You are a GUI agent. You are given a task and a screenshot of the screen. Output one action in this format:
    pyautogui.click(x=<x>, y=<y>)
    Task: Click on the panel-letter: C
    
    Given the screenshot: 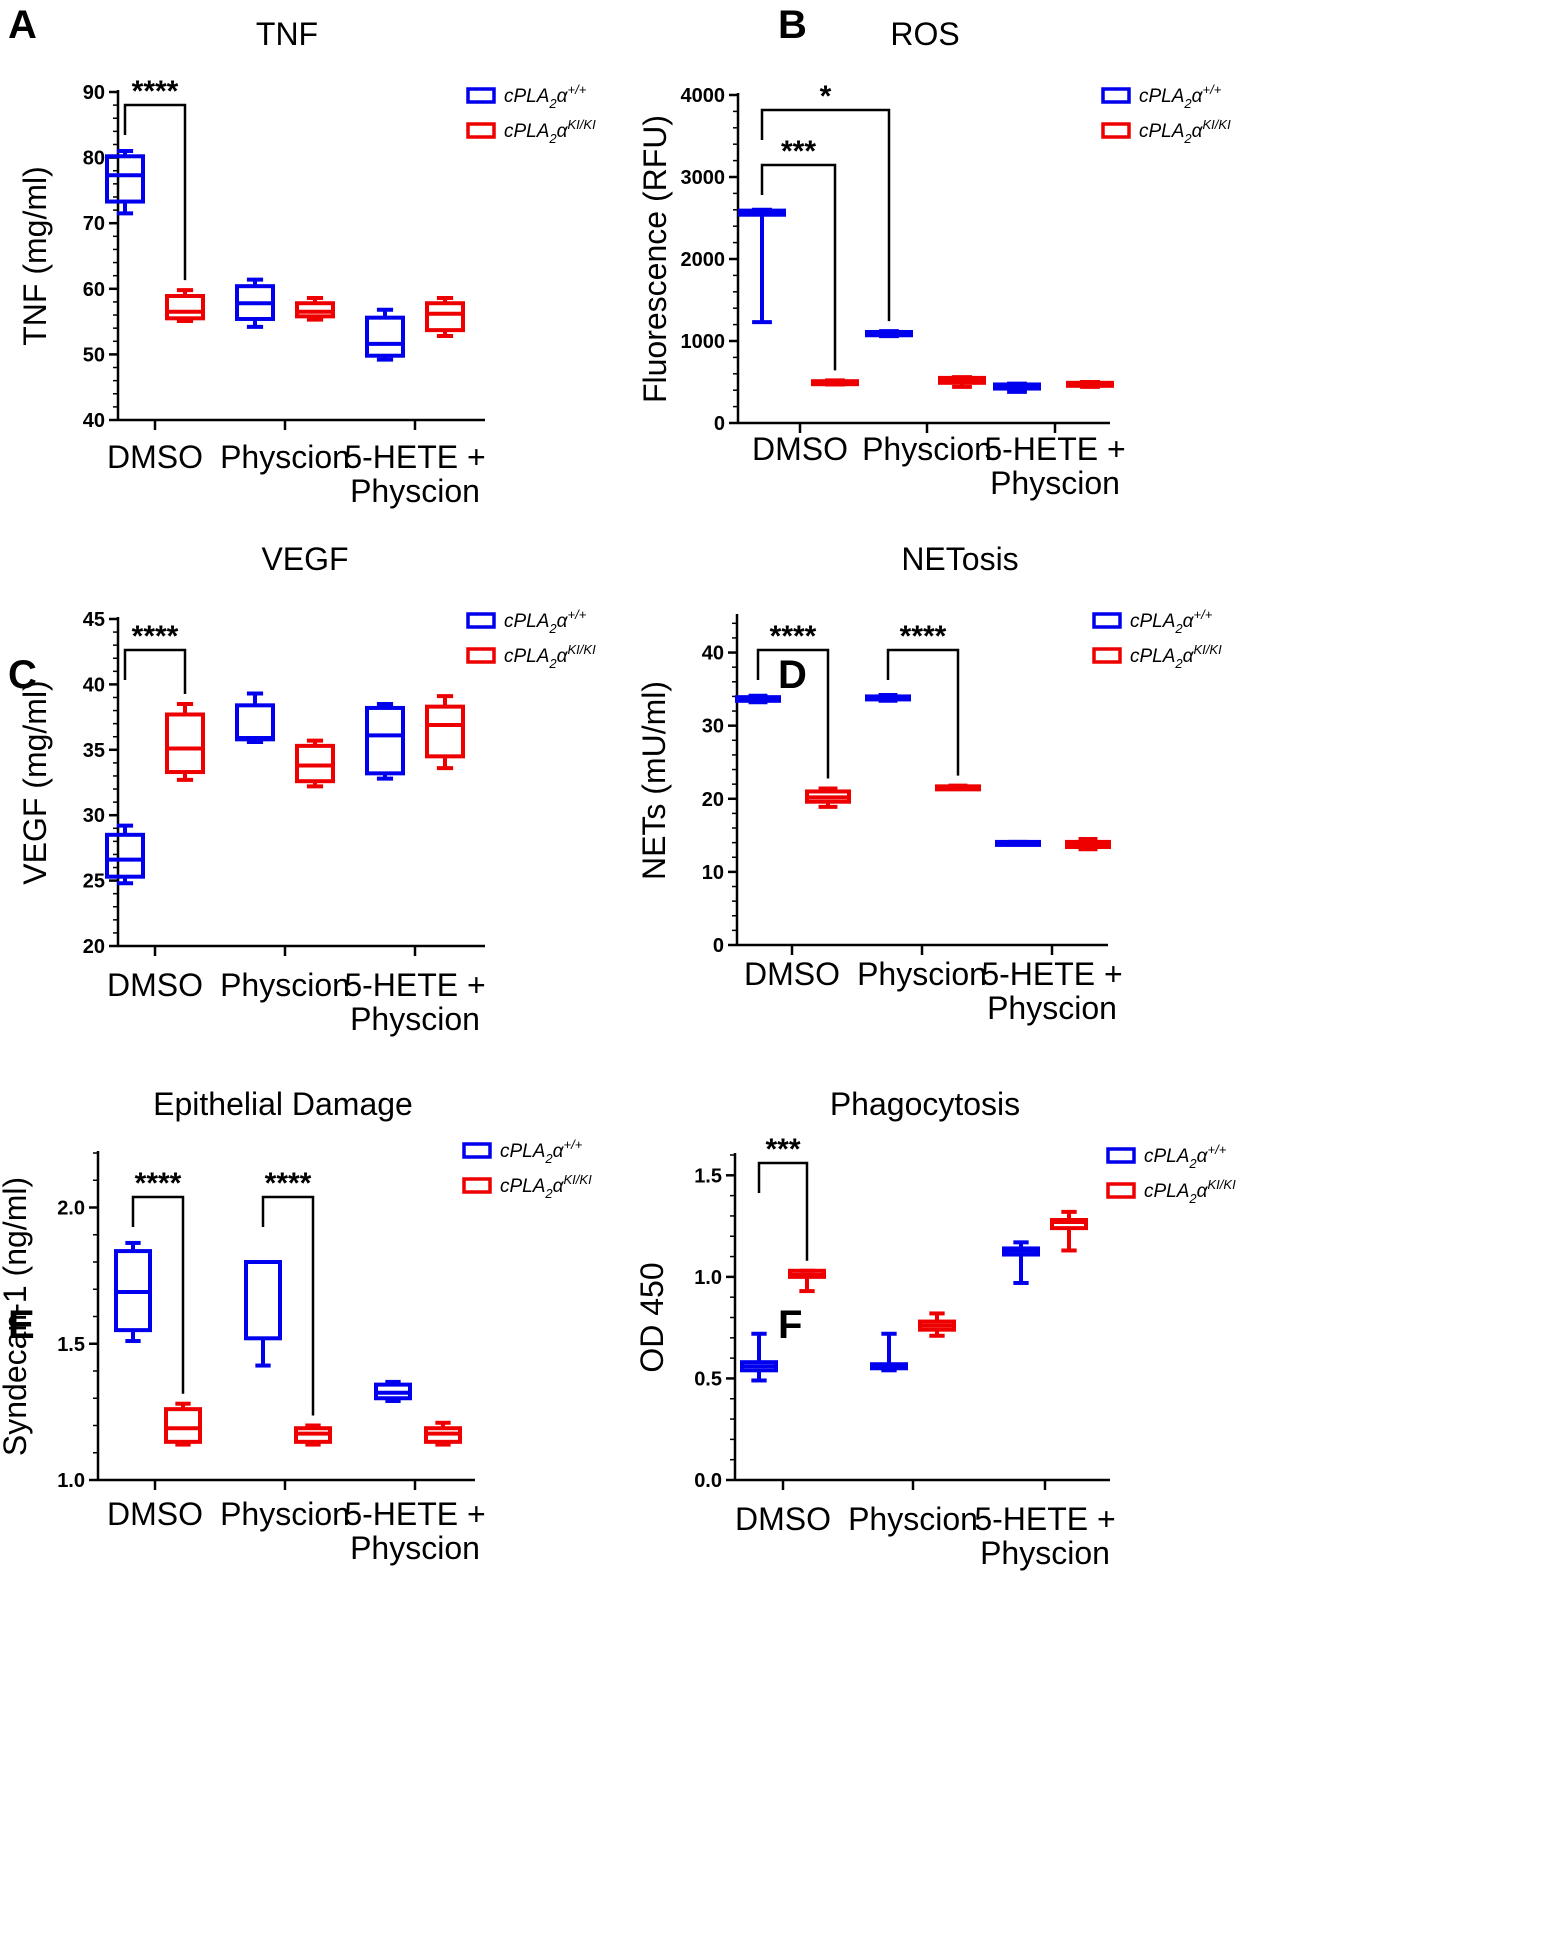 What is the action you would take?
    pyautogui.click(x=22, y=675)
    